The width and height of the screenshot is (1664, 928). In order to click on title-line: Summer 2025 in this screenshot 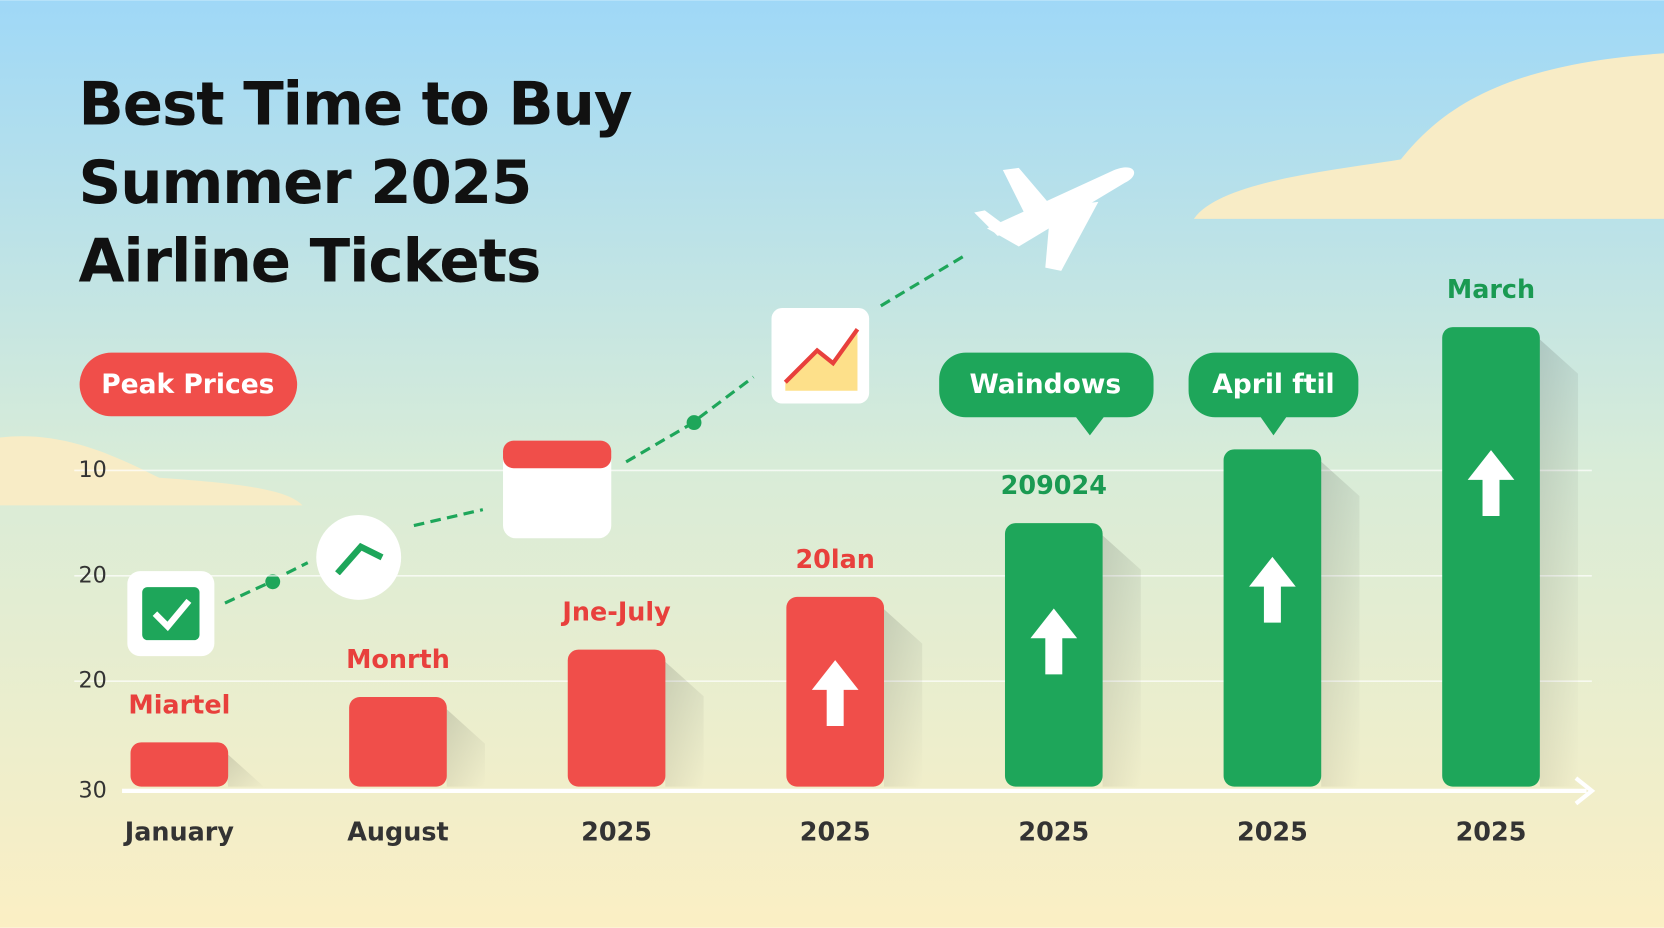, I will do `click(305, 183)`.